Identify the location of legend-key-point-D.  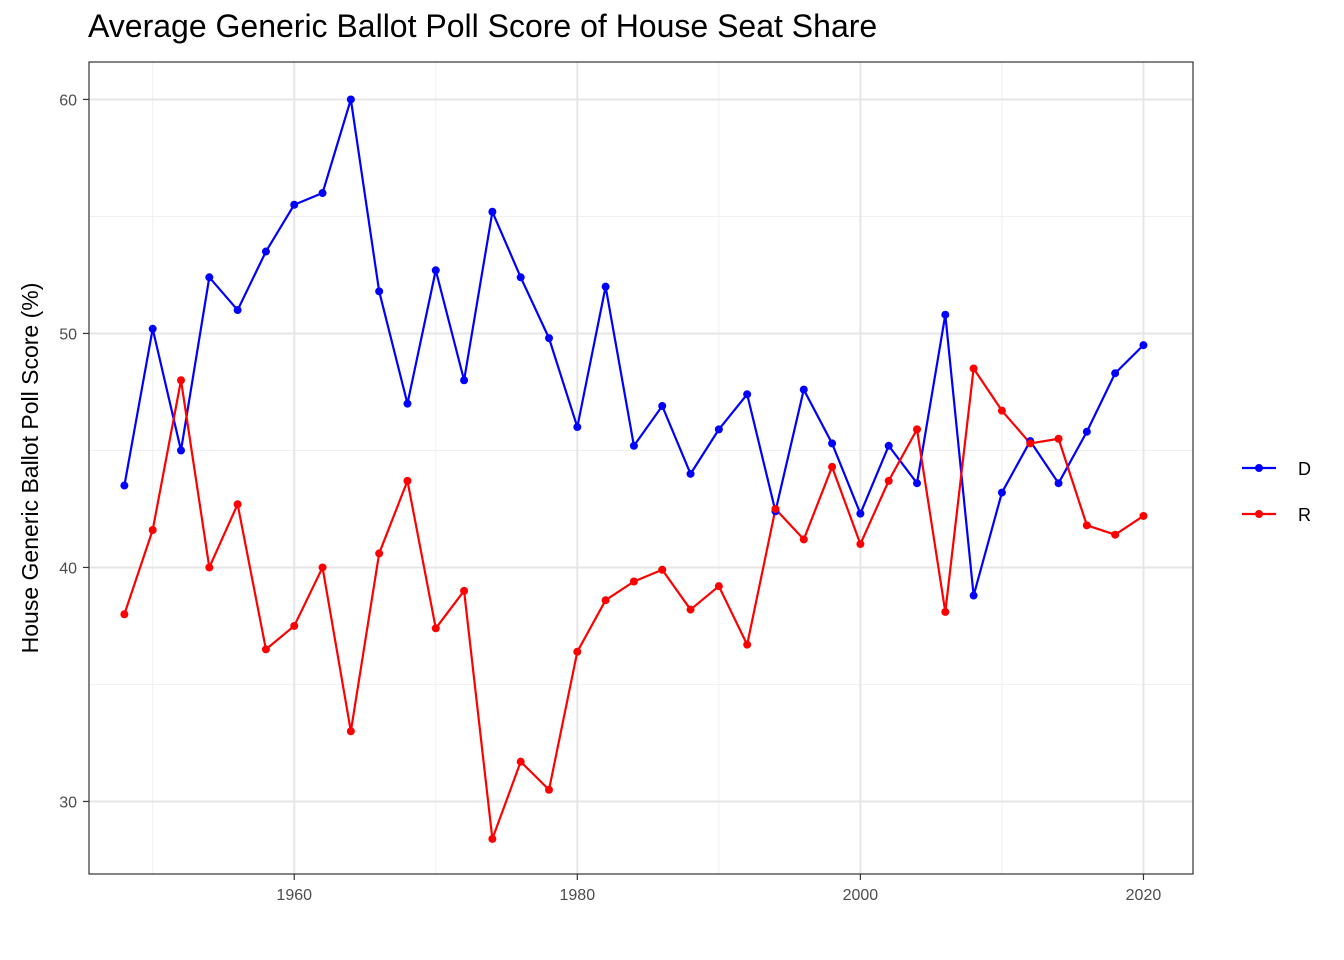
(1259, 468).